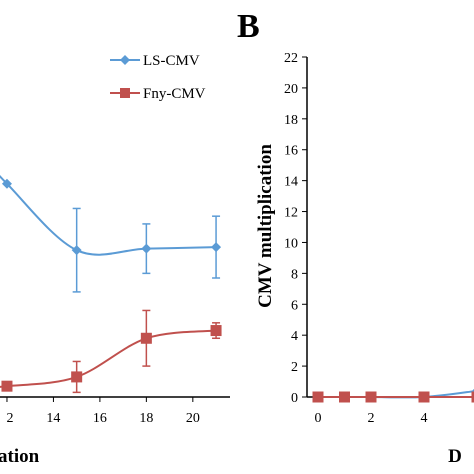 This screenshot has width=474, height=474. Describe the element at coordinates (100, 418) in the screenshot. I see `panel-a-x-tick-label: 16` at that location.